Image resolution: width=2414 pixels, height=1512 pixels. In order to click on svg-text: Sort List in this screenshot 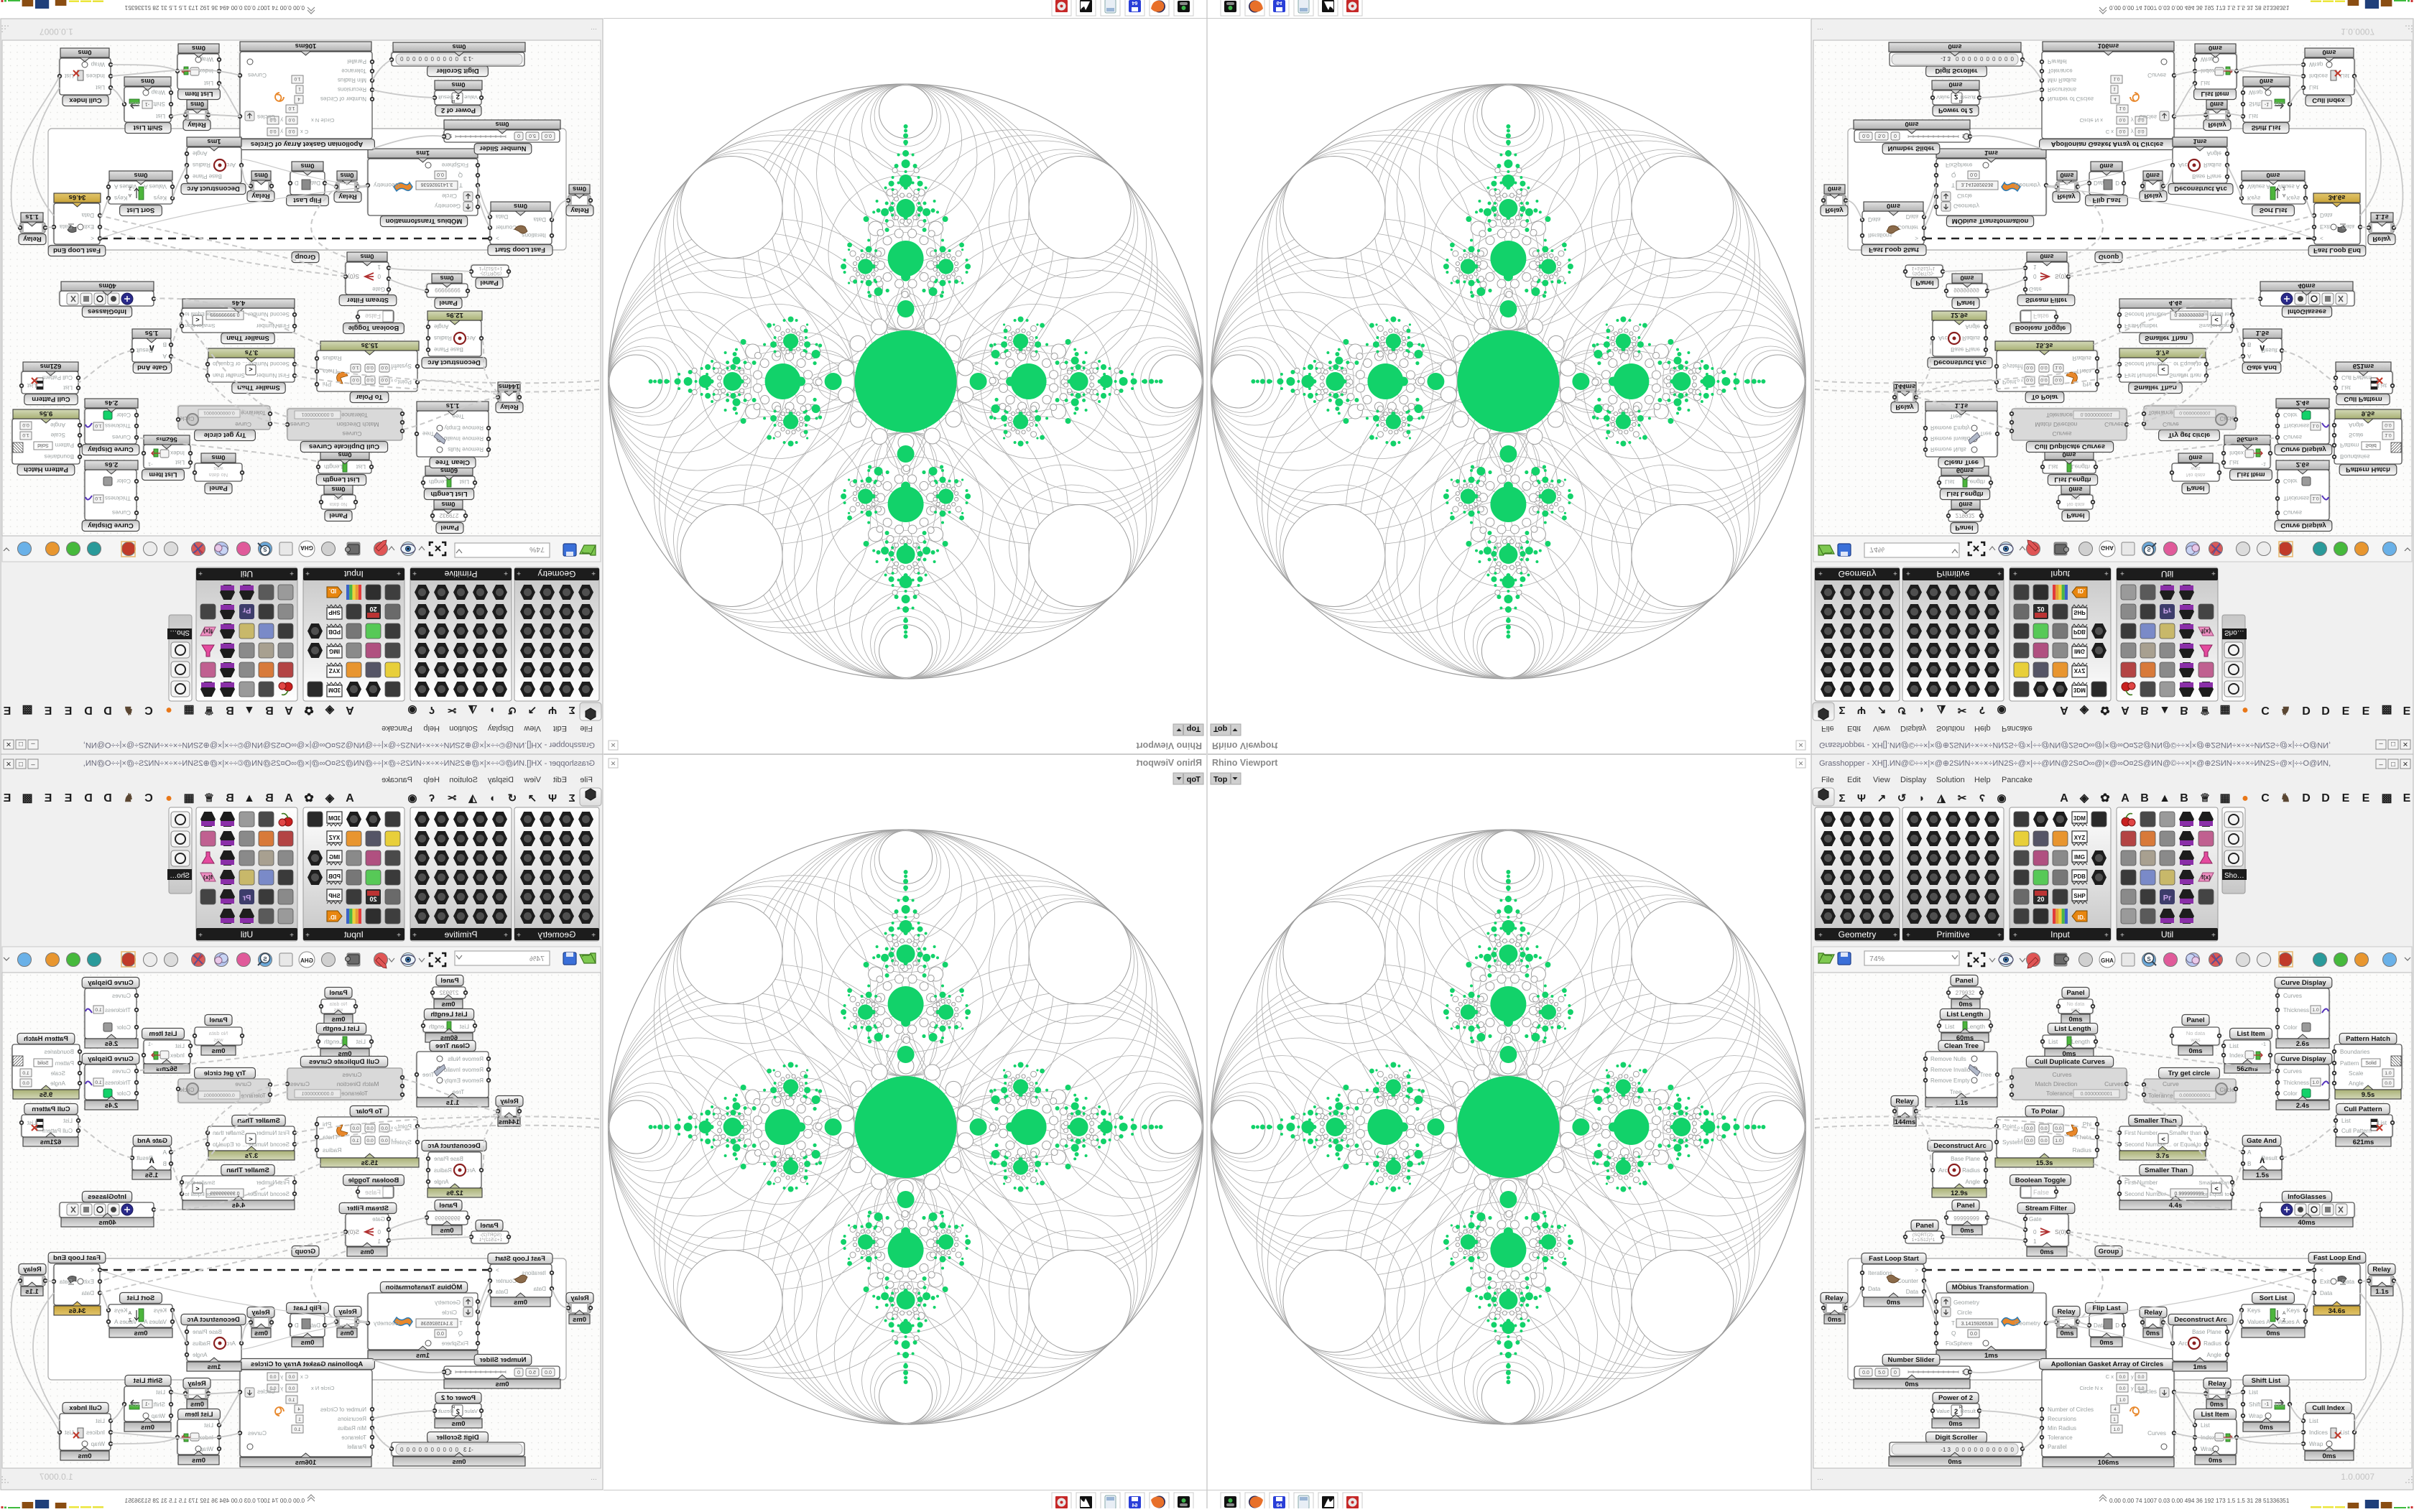, I will do `click(2274, 1298)`.